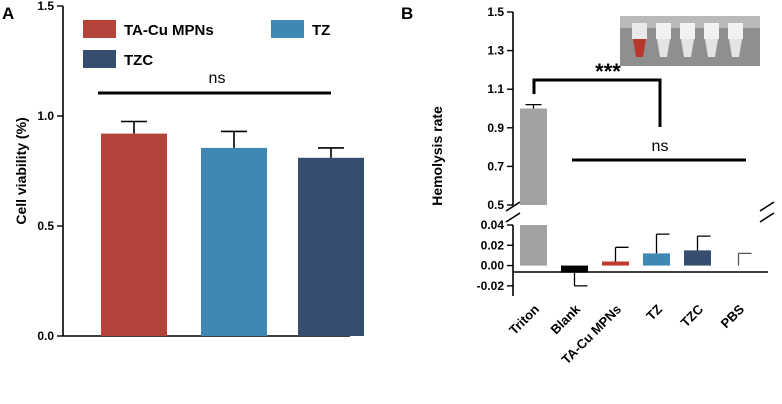 The image size is (782, 404). What do you see at coordinates (8, 13) in the screenshot?
I see `panel-a-label: A` at bounding box center [8, 13].